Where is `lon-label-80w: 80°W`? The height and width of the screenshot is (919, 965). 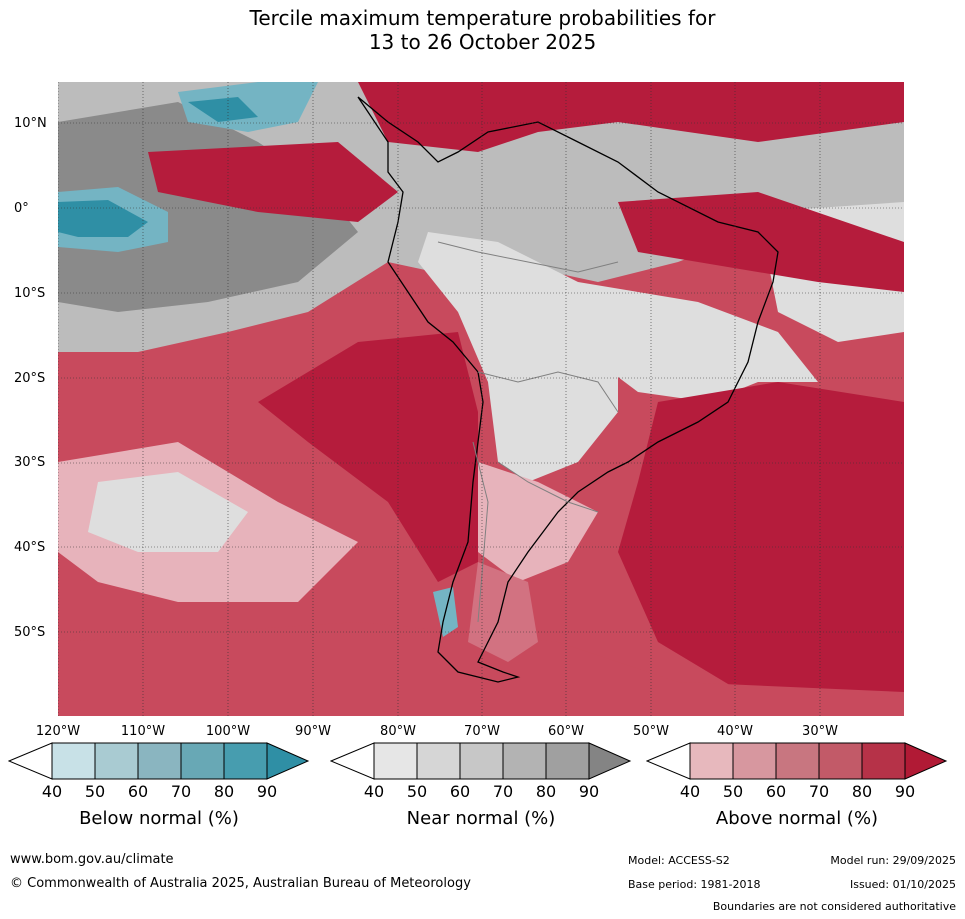
lon-label-80w: 80°W is located at coordinates (398, 731).